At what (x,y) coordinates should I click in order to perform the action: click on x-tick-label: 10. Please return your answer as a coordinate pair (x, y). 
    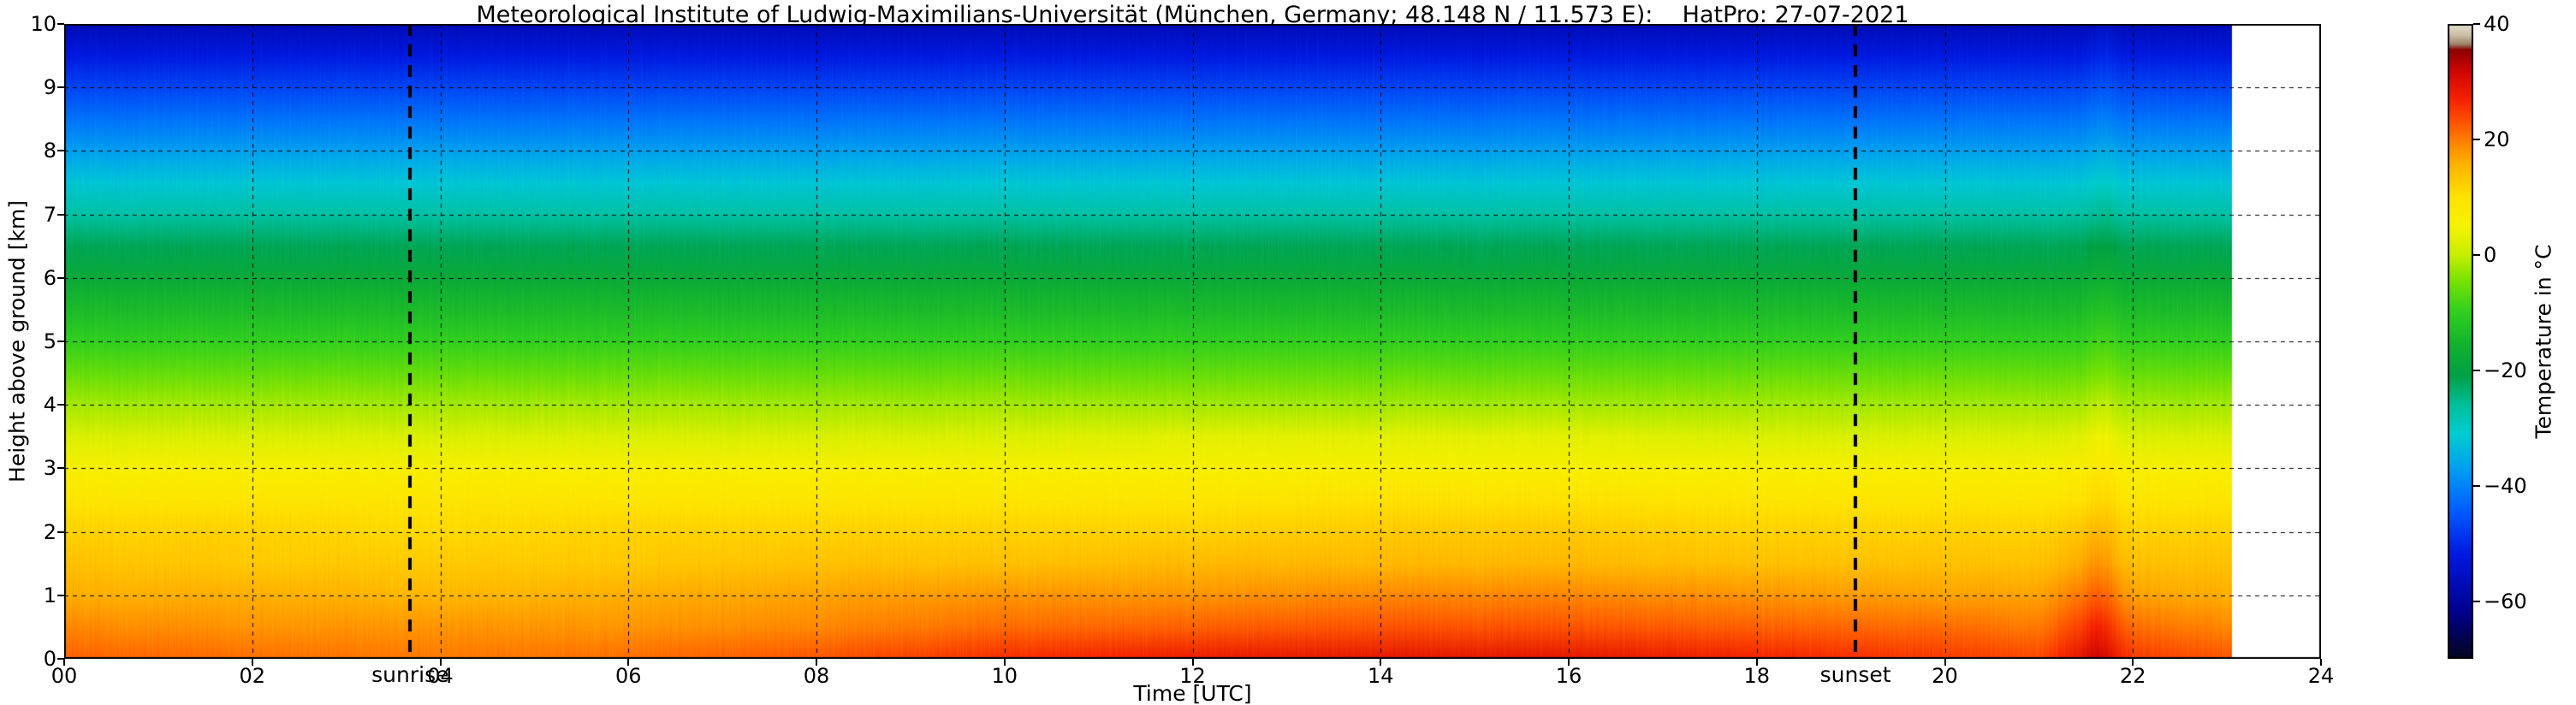
    Looking at the image, I should click on (1004, 676).